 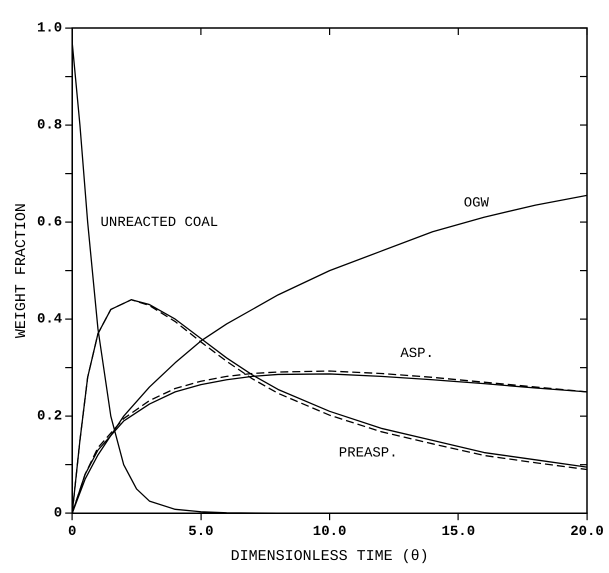 What do you see at coordinates (49, 126) in the screenshot?
I see `y-tick-label: 0.8` at bounding box center [49, 126].